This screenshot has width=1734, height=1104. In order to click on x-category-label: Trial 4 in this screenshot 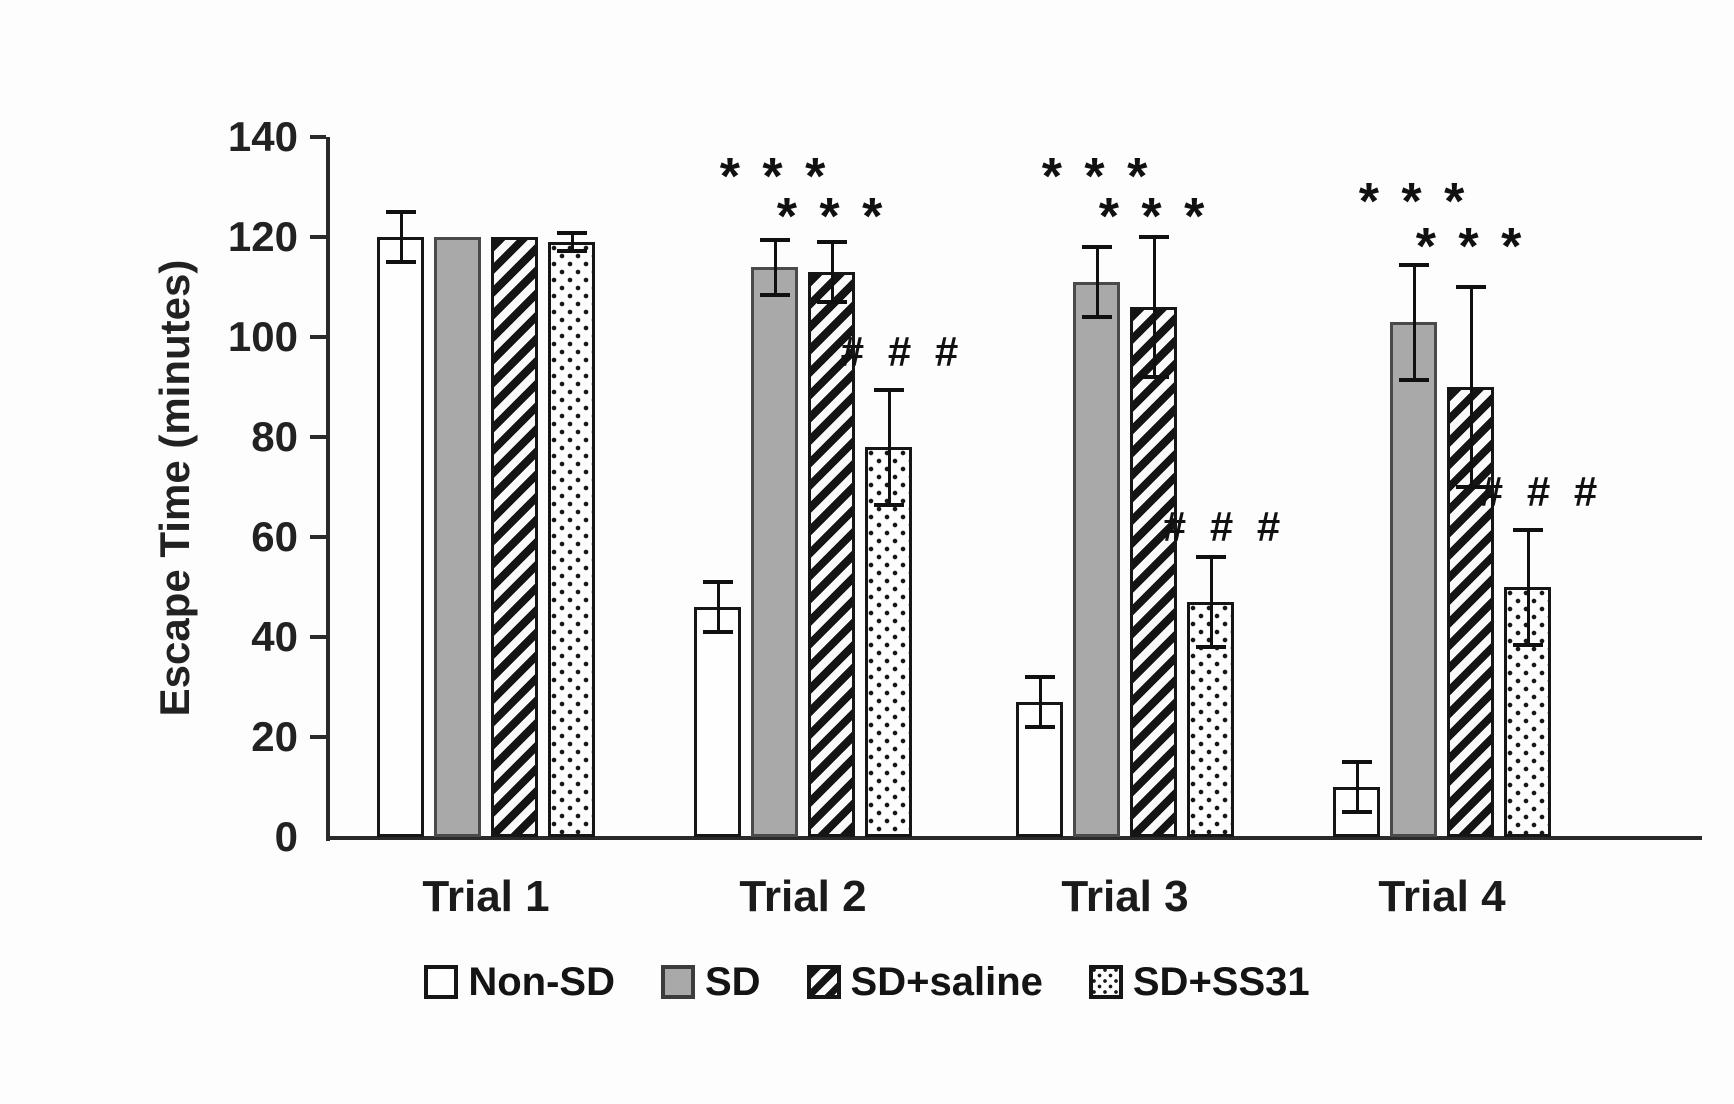, I will do `click(1442, 896)`.